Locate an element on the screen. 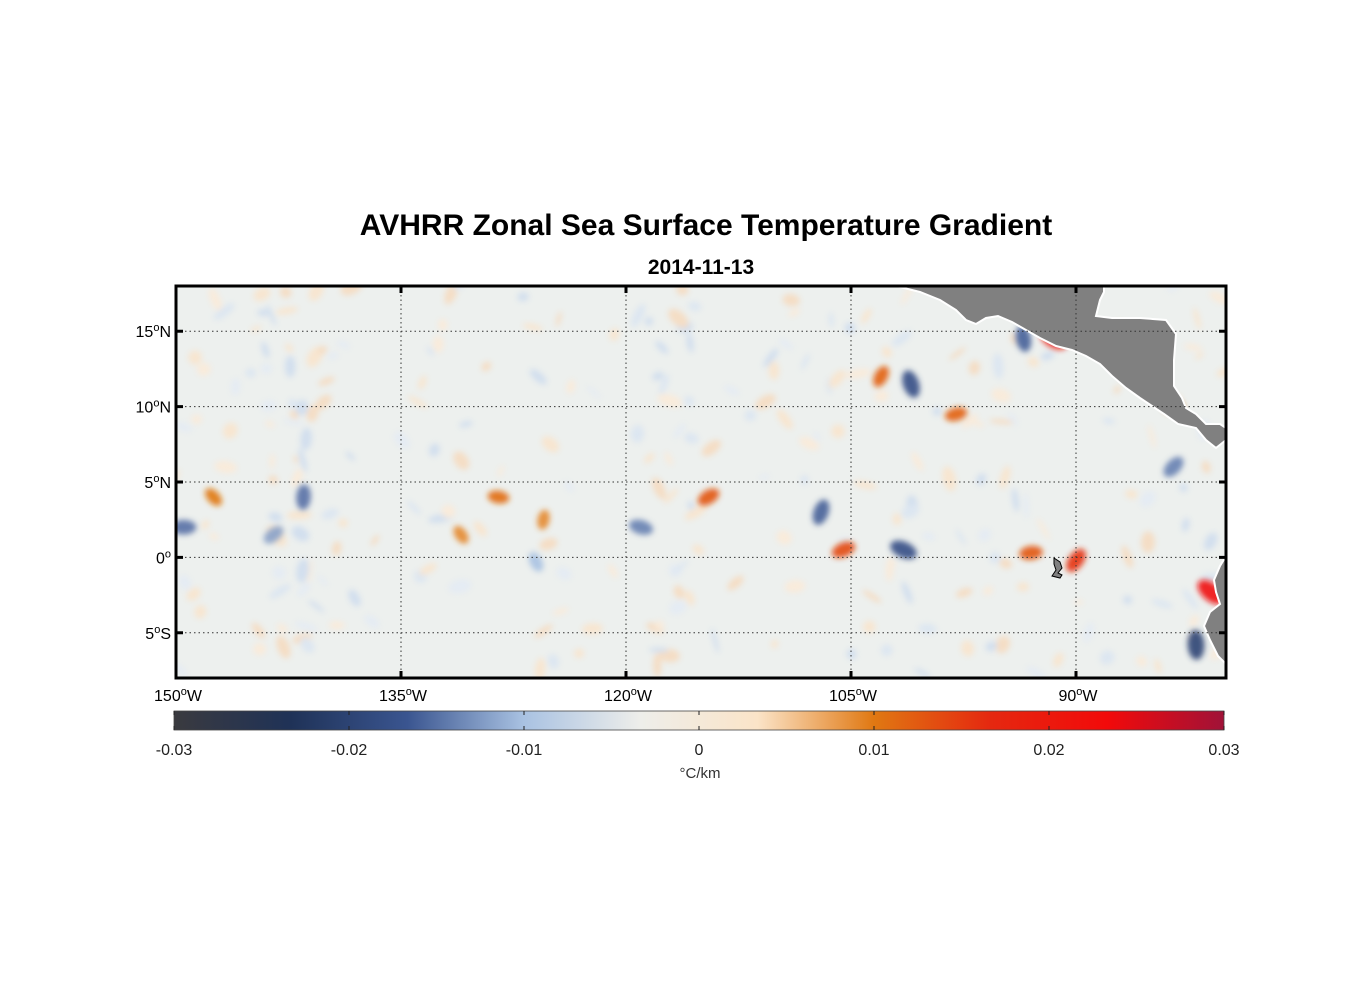 The height and width of the screenshot is (1000, 1356). colorbar-tick-label: -0.01 is located at coordinates (524, 750).